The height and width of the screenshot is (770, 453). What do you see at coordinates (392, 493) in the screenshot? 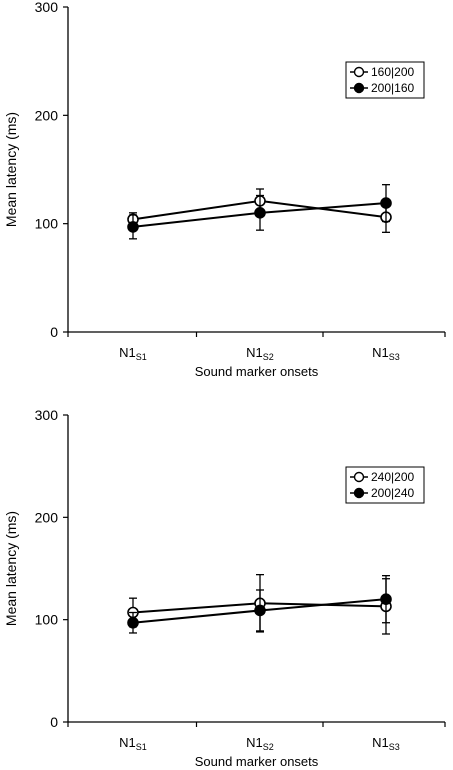
I see `legend-label: 200|240` at bounding box center [392, 493].